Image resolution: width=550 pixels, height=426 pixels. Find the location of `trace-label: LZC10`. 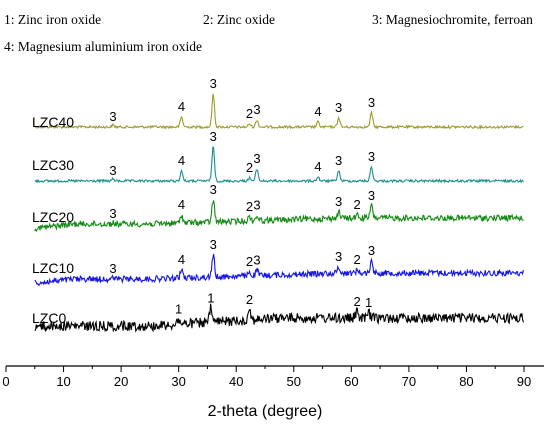

trace-label: LZC10 is located at coordinates (53, 268).